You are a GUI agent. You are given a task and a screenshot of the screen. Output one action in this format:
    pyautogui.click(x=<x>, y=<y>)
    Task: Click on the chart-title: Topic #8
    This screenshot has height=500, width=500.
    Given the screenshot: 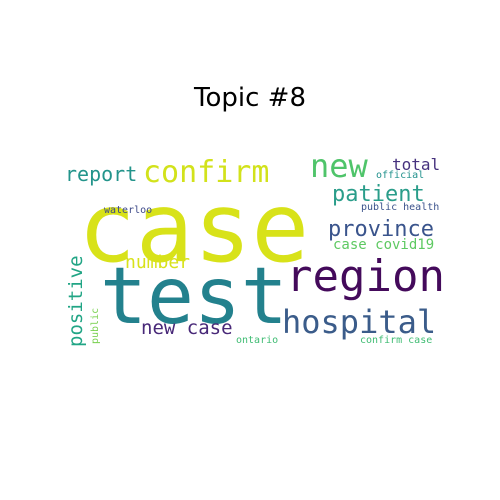 What is the action you would take?
    pyautogui.click(x=250, y=98)
    